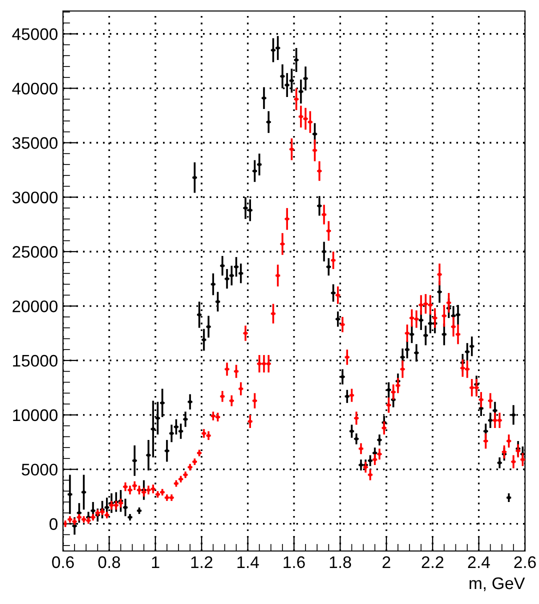 This screenshot has height=604, width=539. What do you see at coordinates (386, 562) in the screenshot?
I see `x-tick-label: 2` at bounding box center [386, 562].